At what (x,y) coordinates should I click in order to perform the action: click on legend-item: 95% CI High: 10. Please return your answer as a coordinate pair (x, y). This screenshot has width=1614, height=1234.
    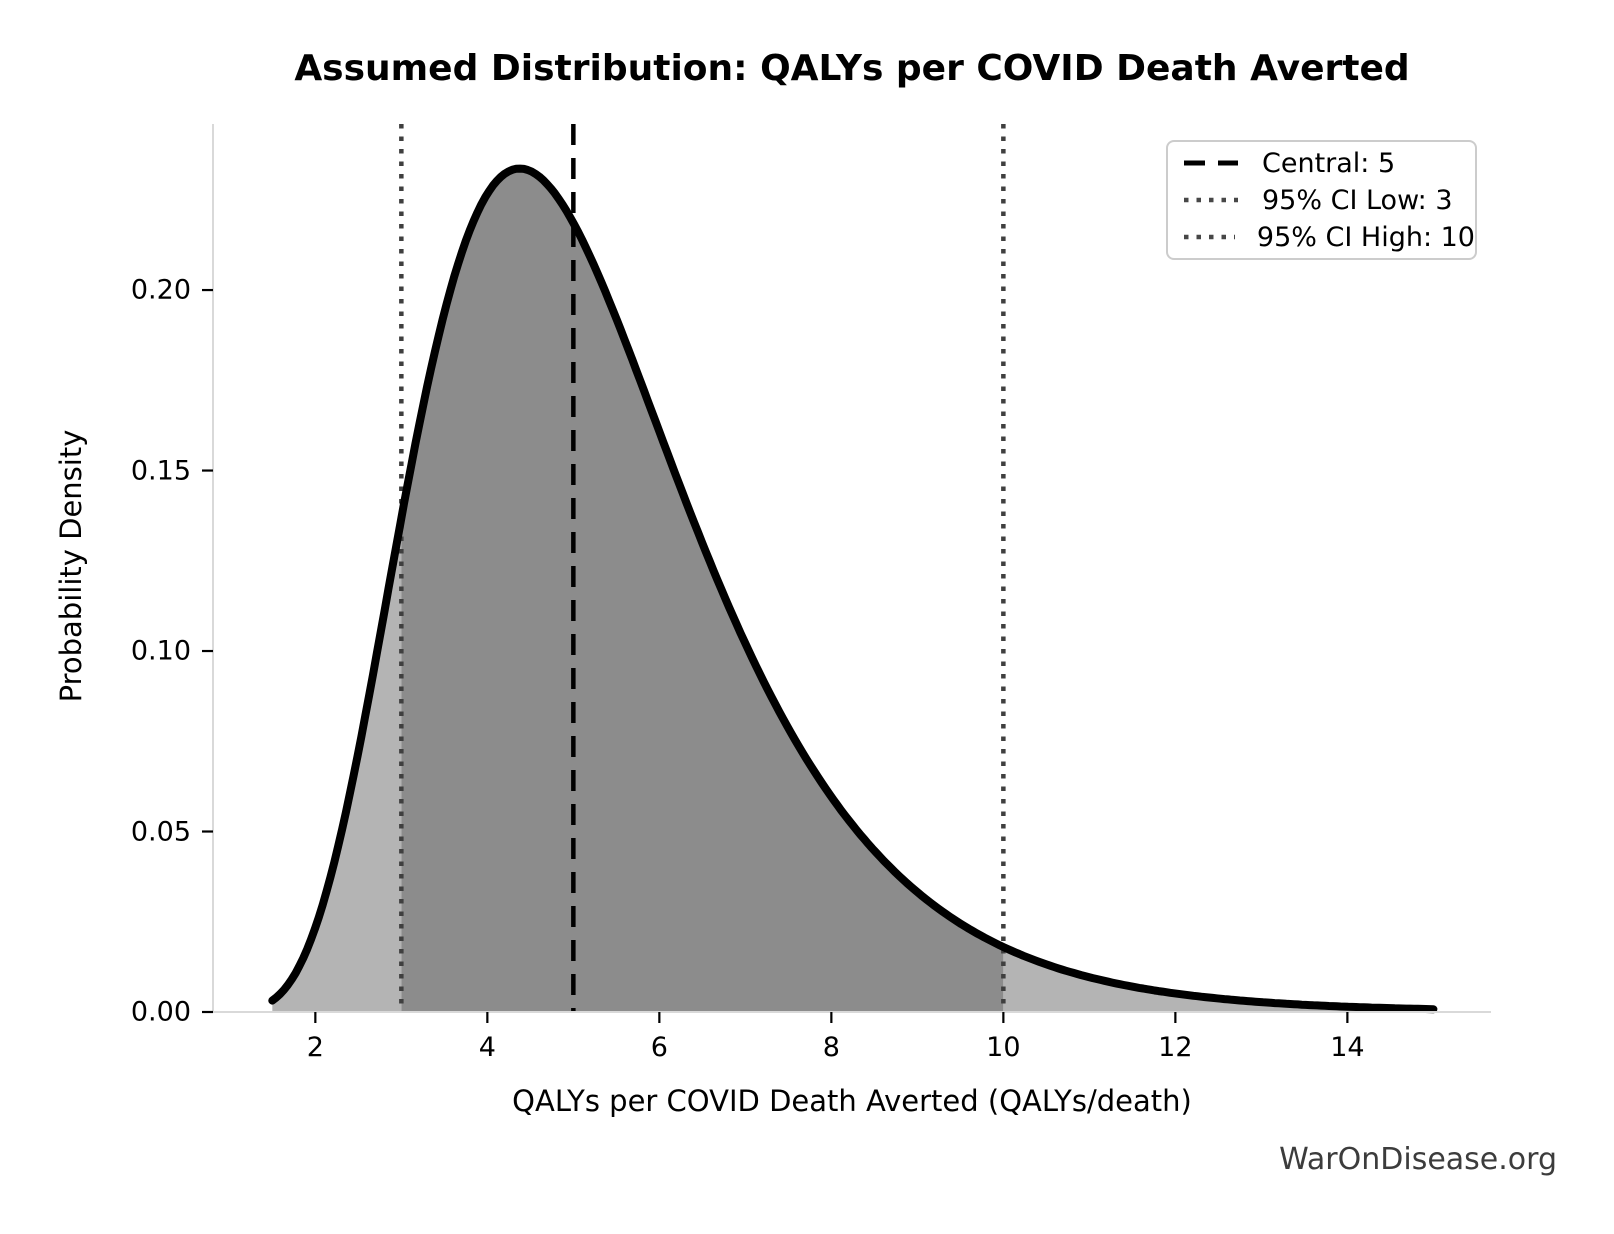
    Looking at the image, I should click on (1328, 237).